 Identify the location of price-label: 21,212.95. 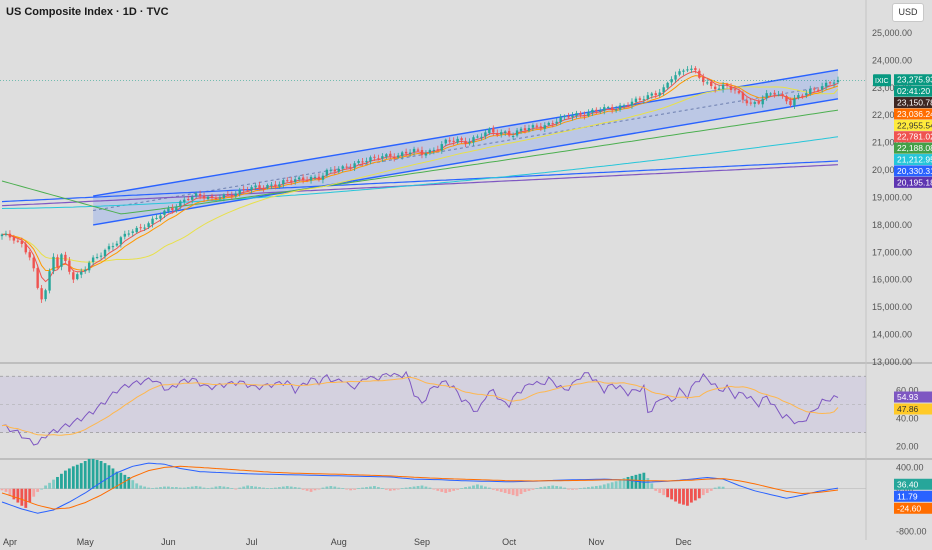
(914, 160).